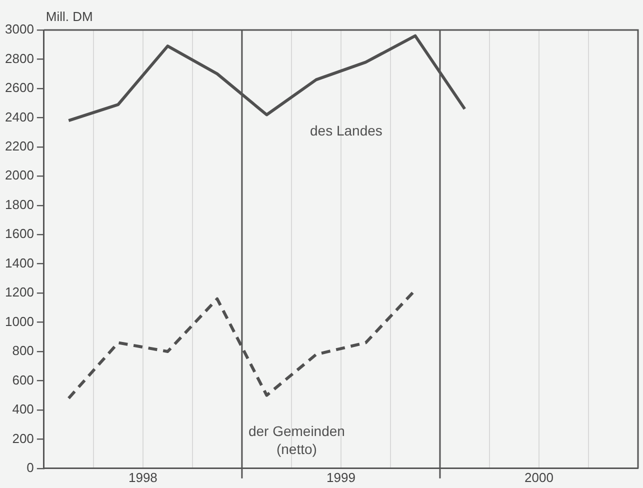  I want to click on y-tick-label: 2800, so click(19, 58).